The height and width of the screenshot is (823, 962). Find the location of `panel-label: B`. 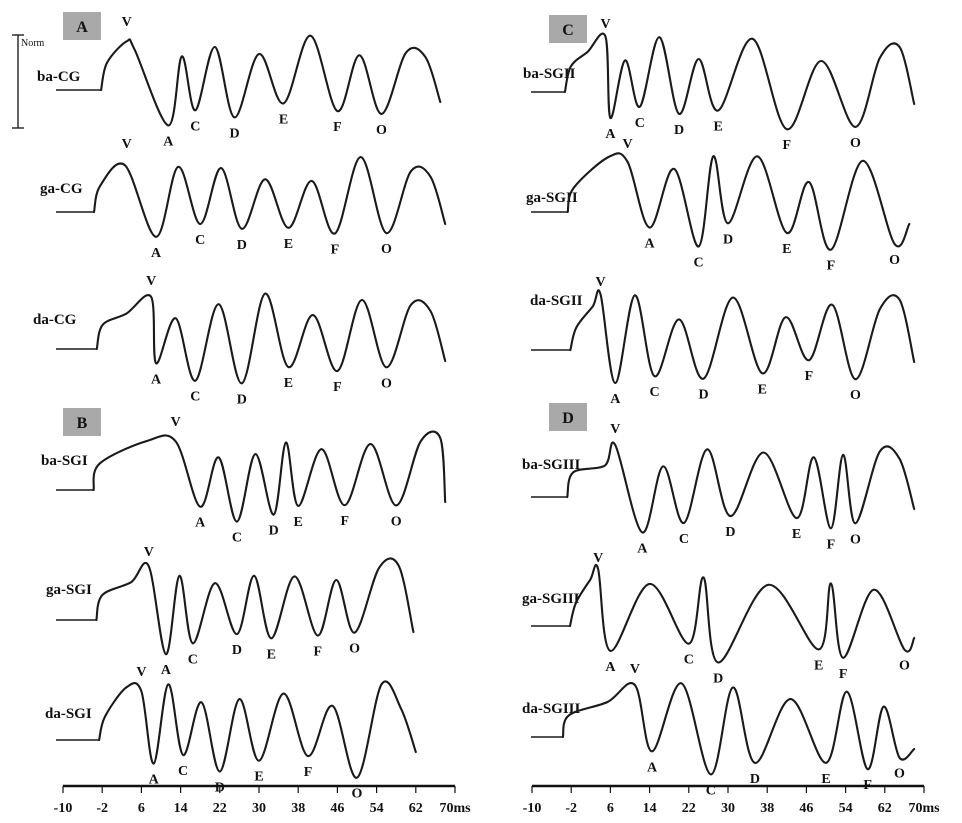

panel-label: B is located at coordinates (82, 423).